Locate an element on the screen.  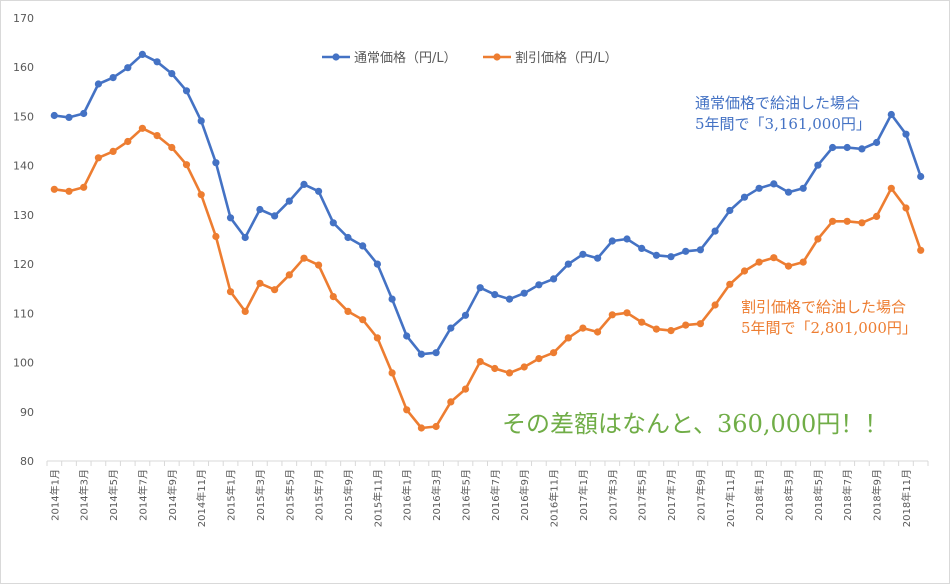
discount-annotation-line2: 5年間で「2,801,000円」 is located at coordinates (829, 328).